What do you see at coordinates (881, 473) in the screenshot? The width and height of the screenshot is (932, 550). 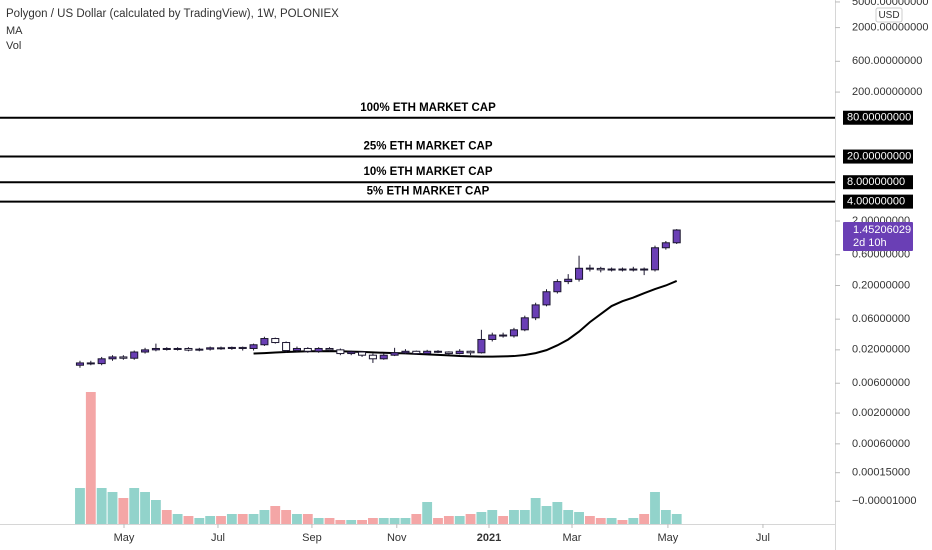 I see `y-tick-label: 0.00015000` at bounding box center [881, 473].